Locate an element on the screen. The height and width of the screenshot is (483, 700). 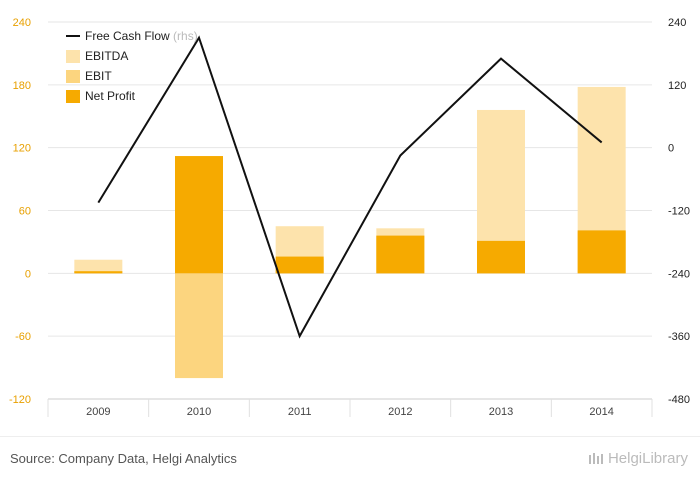
x-axis-tick-label: 2013 is located at coordinates (501, 412).